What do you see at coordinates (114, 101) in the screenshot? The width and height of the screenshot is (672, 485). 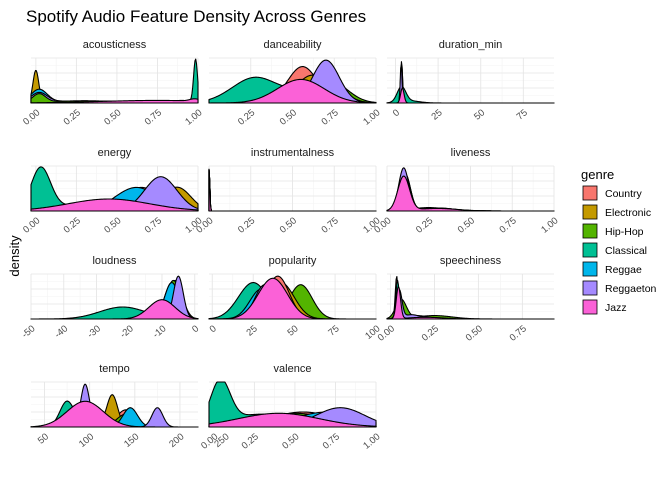 I see `density-acousticness-jazz` at bounding box center [114, 101].